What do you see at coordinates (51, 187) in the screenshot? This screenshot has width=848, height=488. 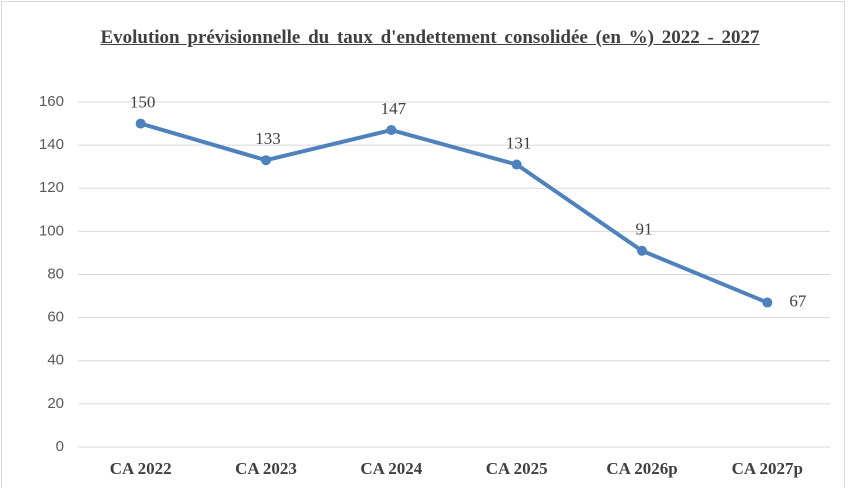 I see `y-tick-label: 120` at bounding box center [51, 187].